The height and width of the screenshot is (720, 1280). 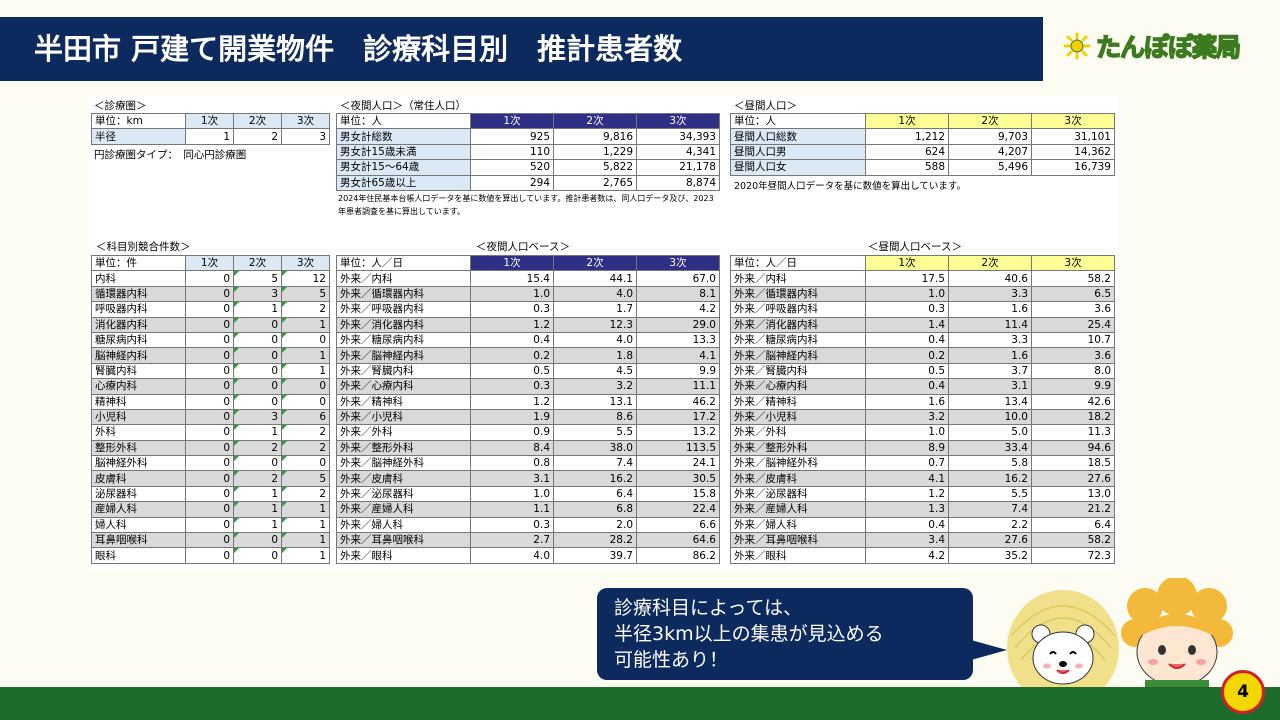 What do you see at coordinates (528, 525) in the screenshot?
I see `table-row: 外来／婦人科 0.3 2.0 6.6` at bounding box center [528, 525].